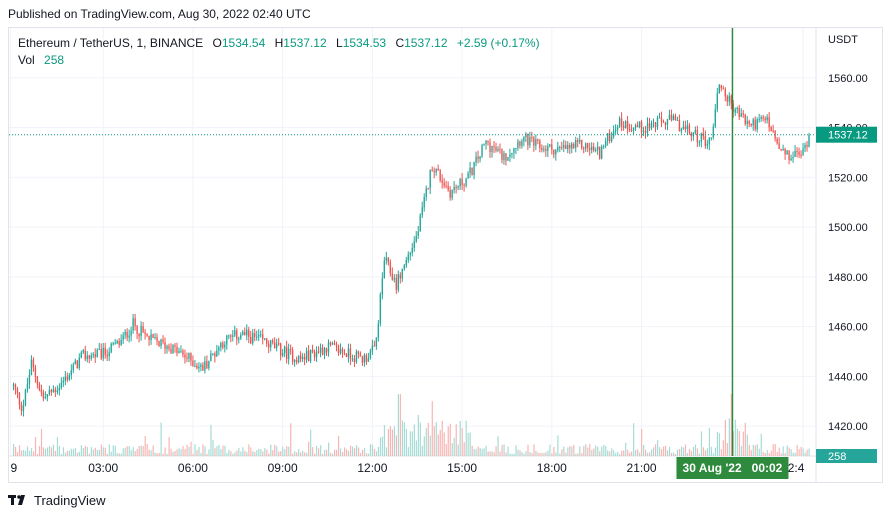 The width and height of the screenshot is (891, 518). Describe the element at coordinates (70, 500) in the screenshot. I see `tradingview-brand: TradingView` at that location.